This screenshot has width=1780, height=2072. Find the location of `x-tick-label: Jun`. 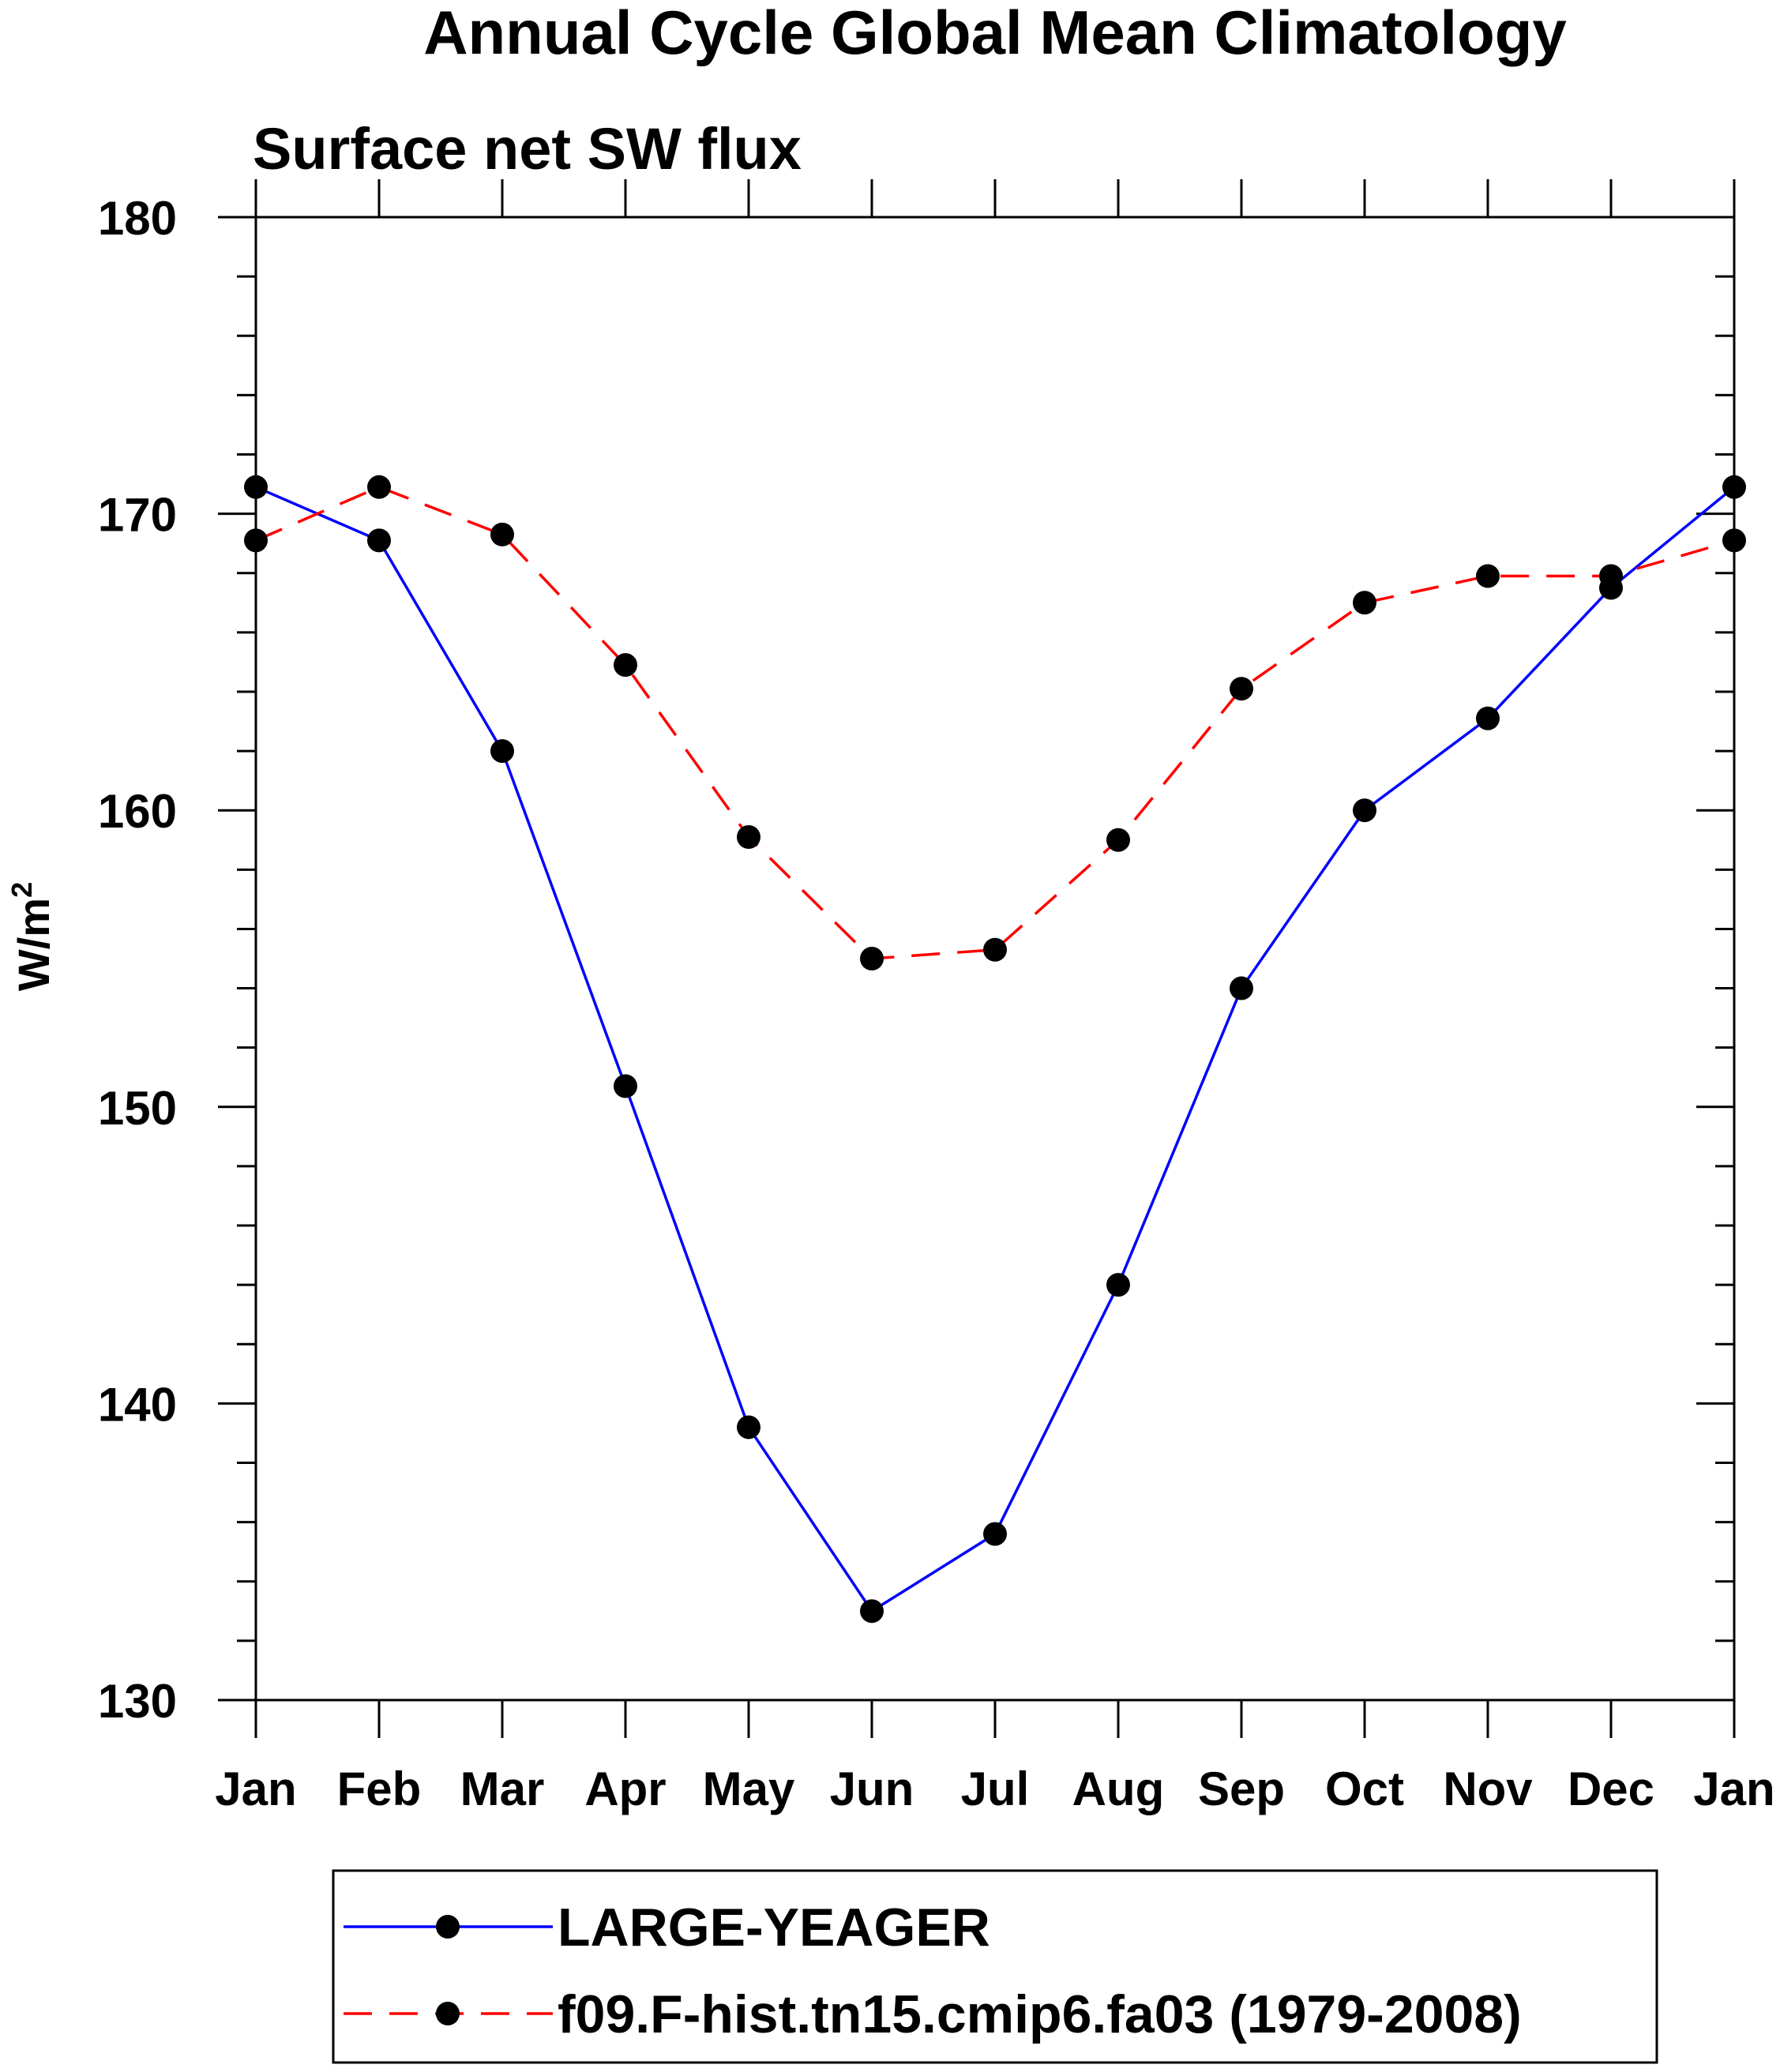

x-tick-label: Jun is located at coordinates (872, 1788).